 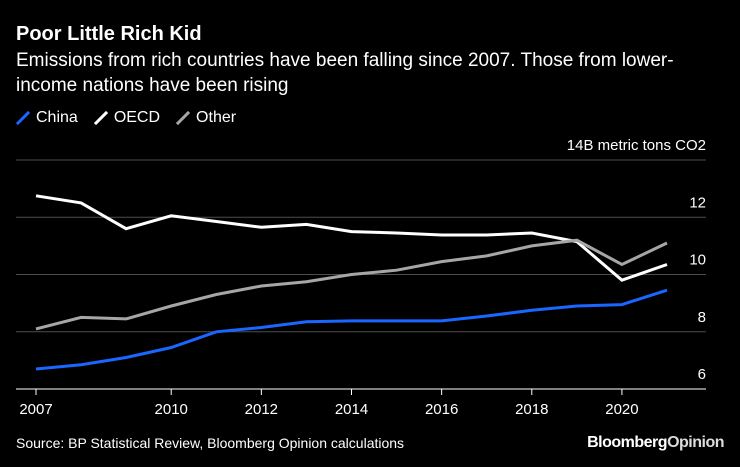 I want to click on x-tick-label-2018: 2018, so click(x=531, y=409).